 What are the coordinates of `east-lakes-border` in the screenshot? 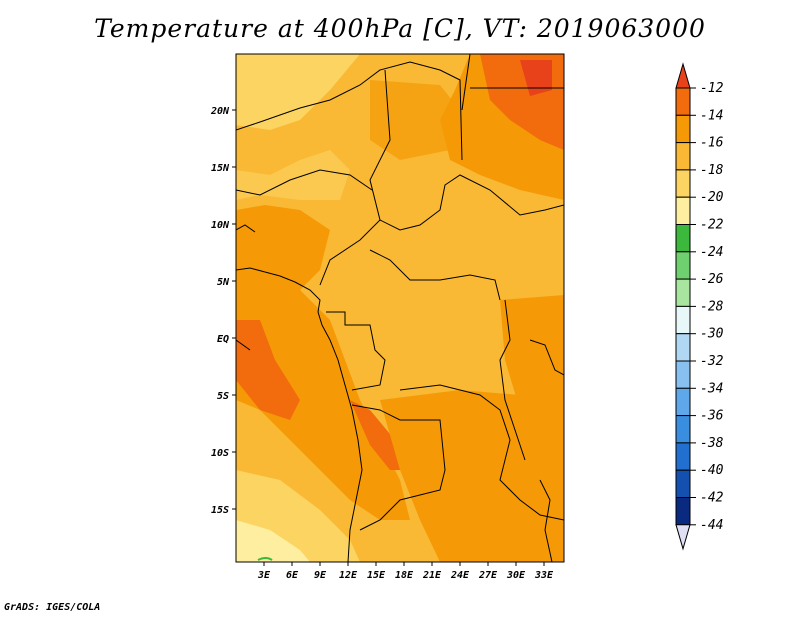 It's located at (512, 380).